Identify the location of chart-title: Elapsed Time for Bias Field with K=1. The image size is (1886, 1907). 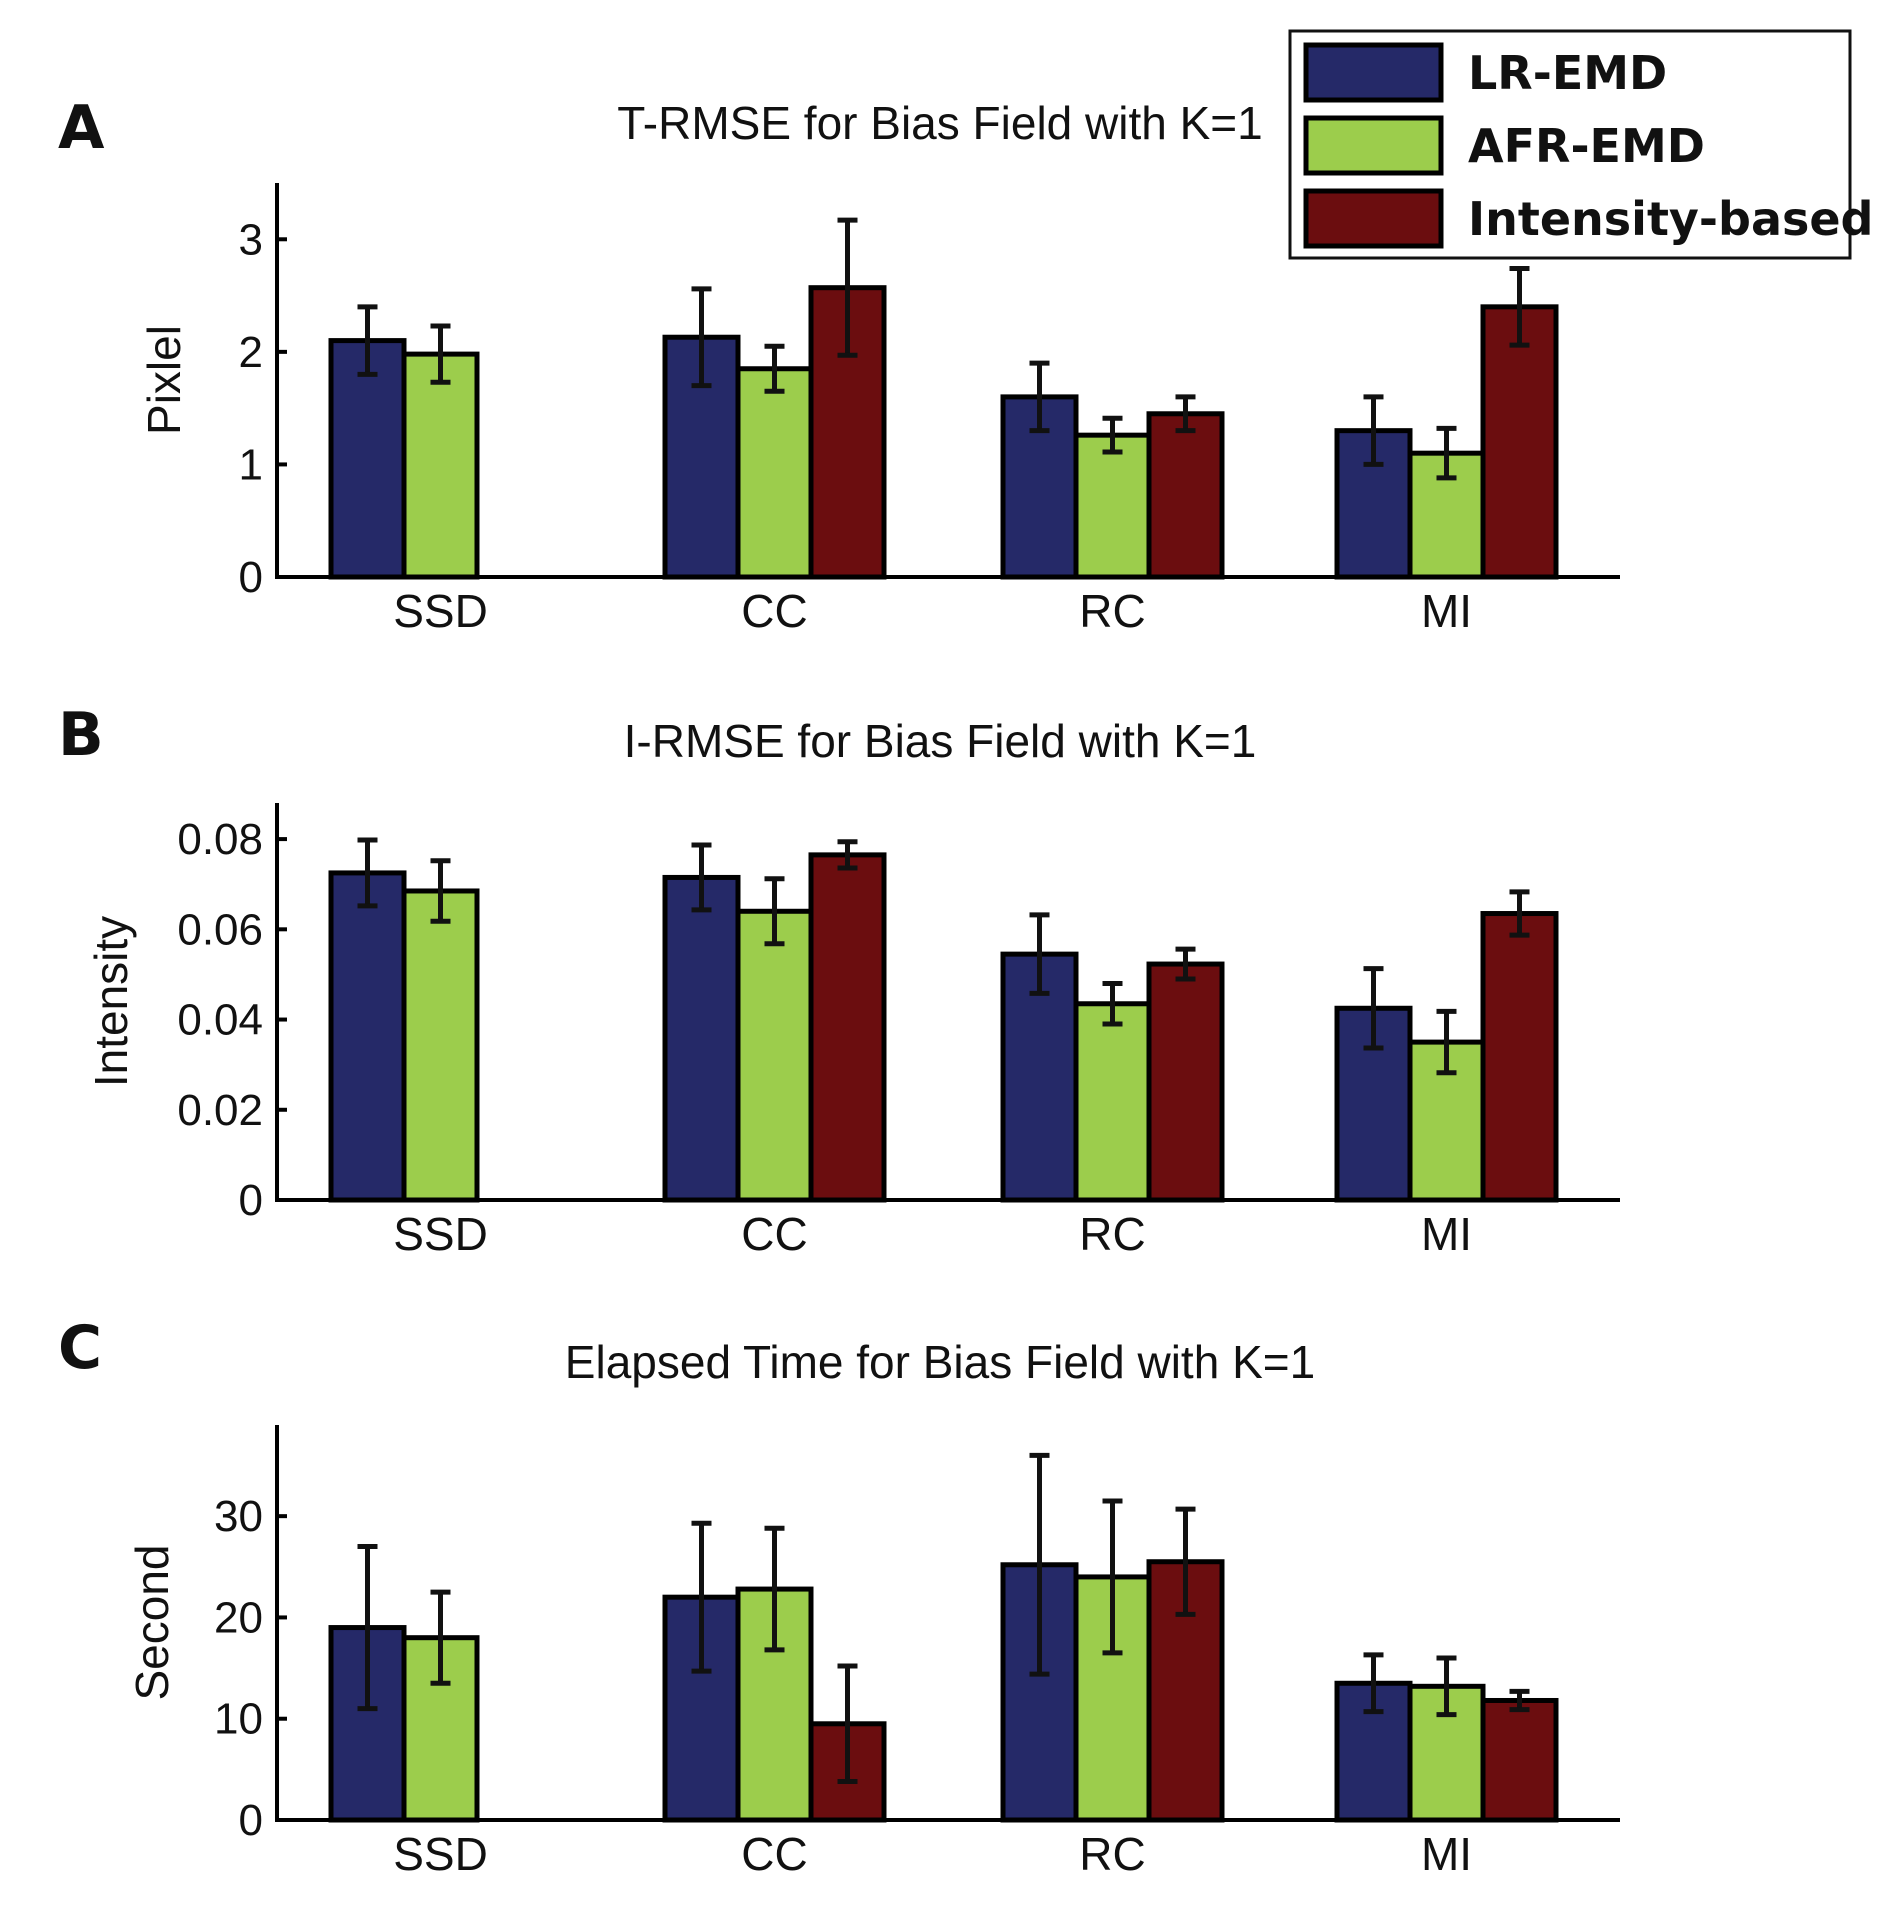
(940, 1362).